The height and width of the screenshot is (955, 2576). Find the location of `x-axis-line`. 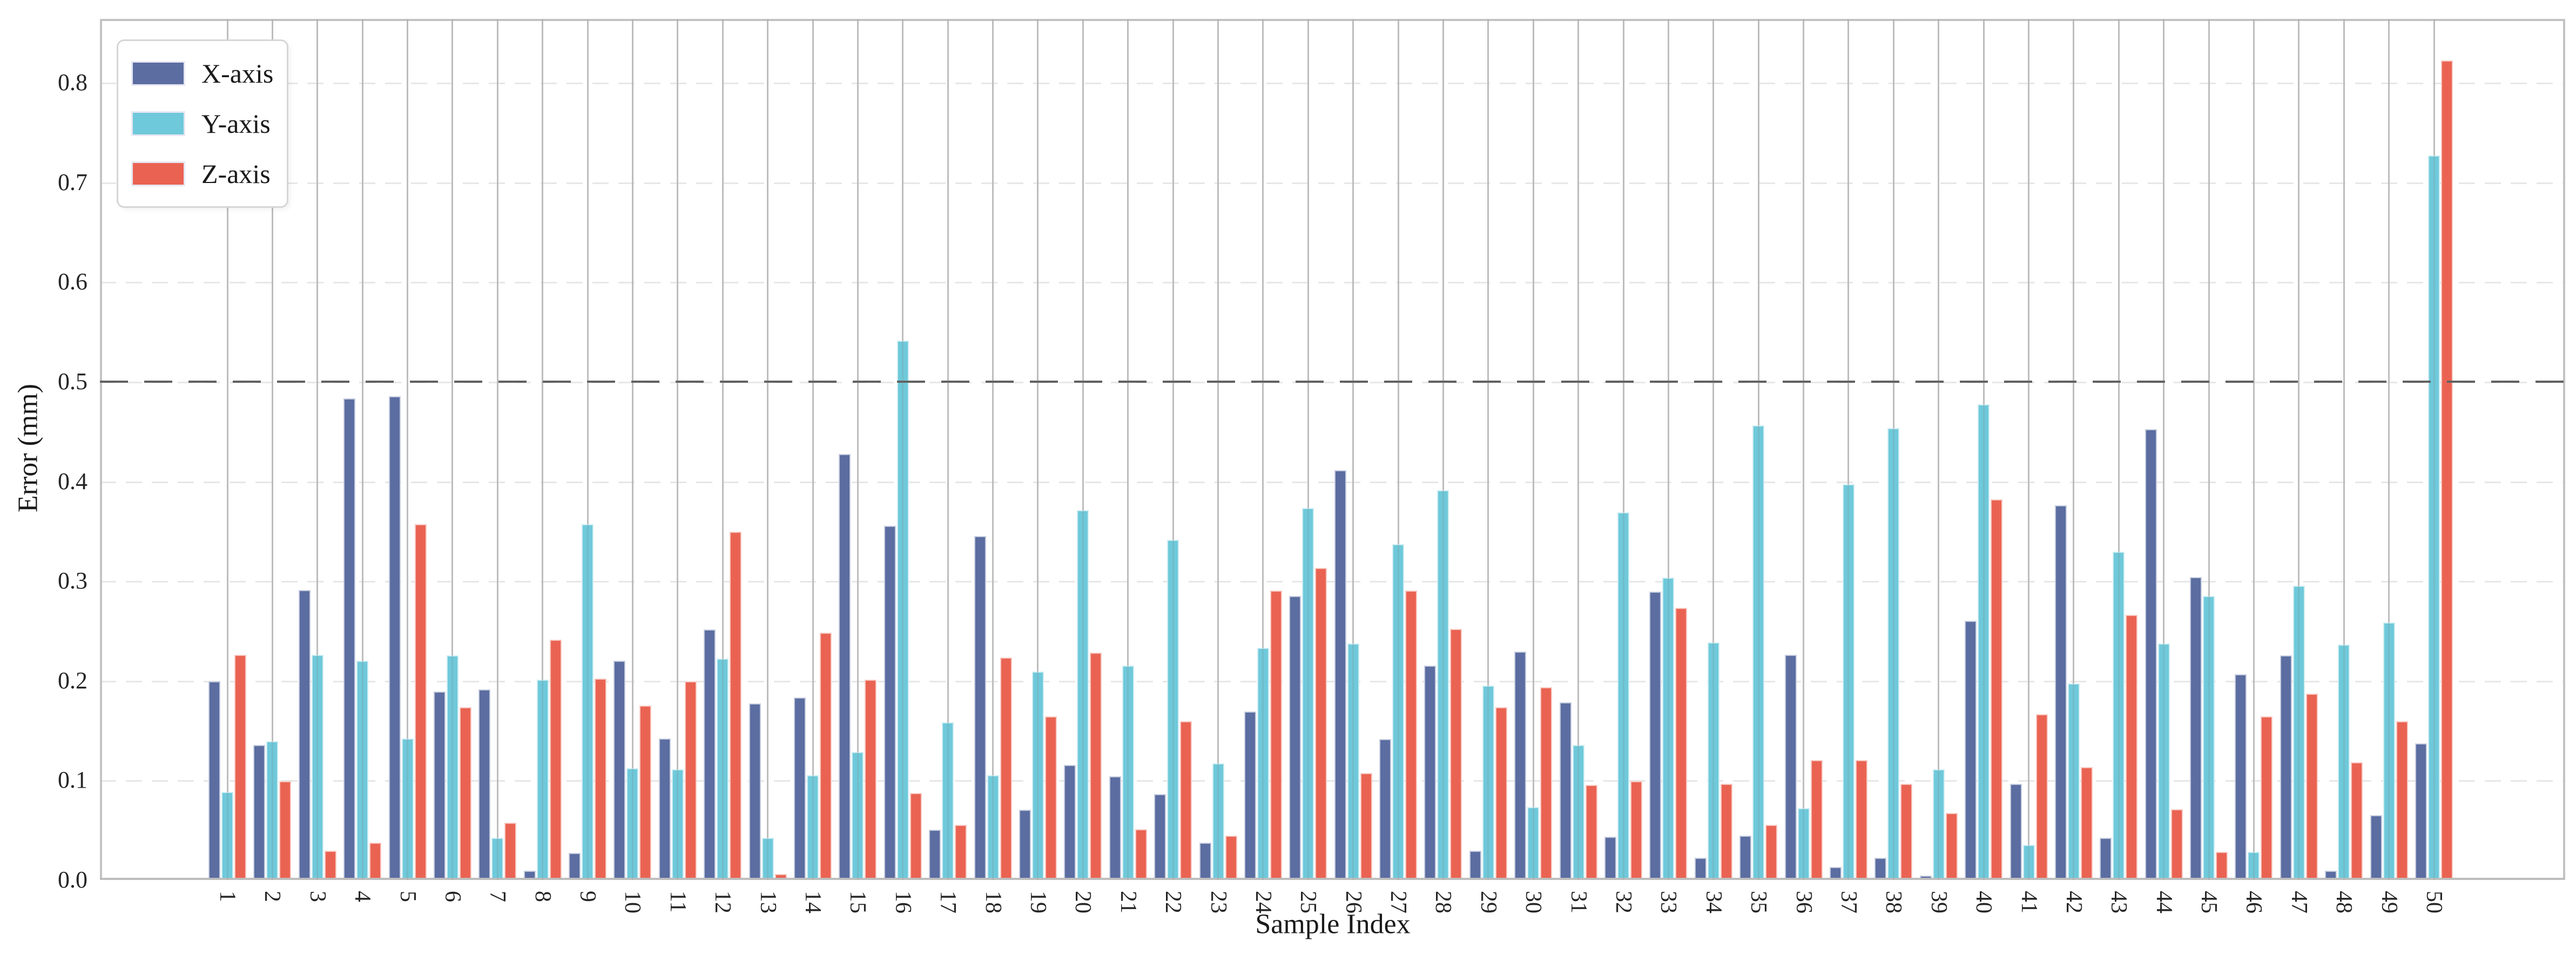

x-axis-line is located at coordinates (1332, 879).